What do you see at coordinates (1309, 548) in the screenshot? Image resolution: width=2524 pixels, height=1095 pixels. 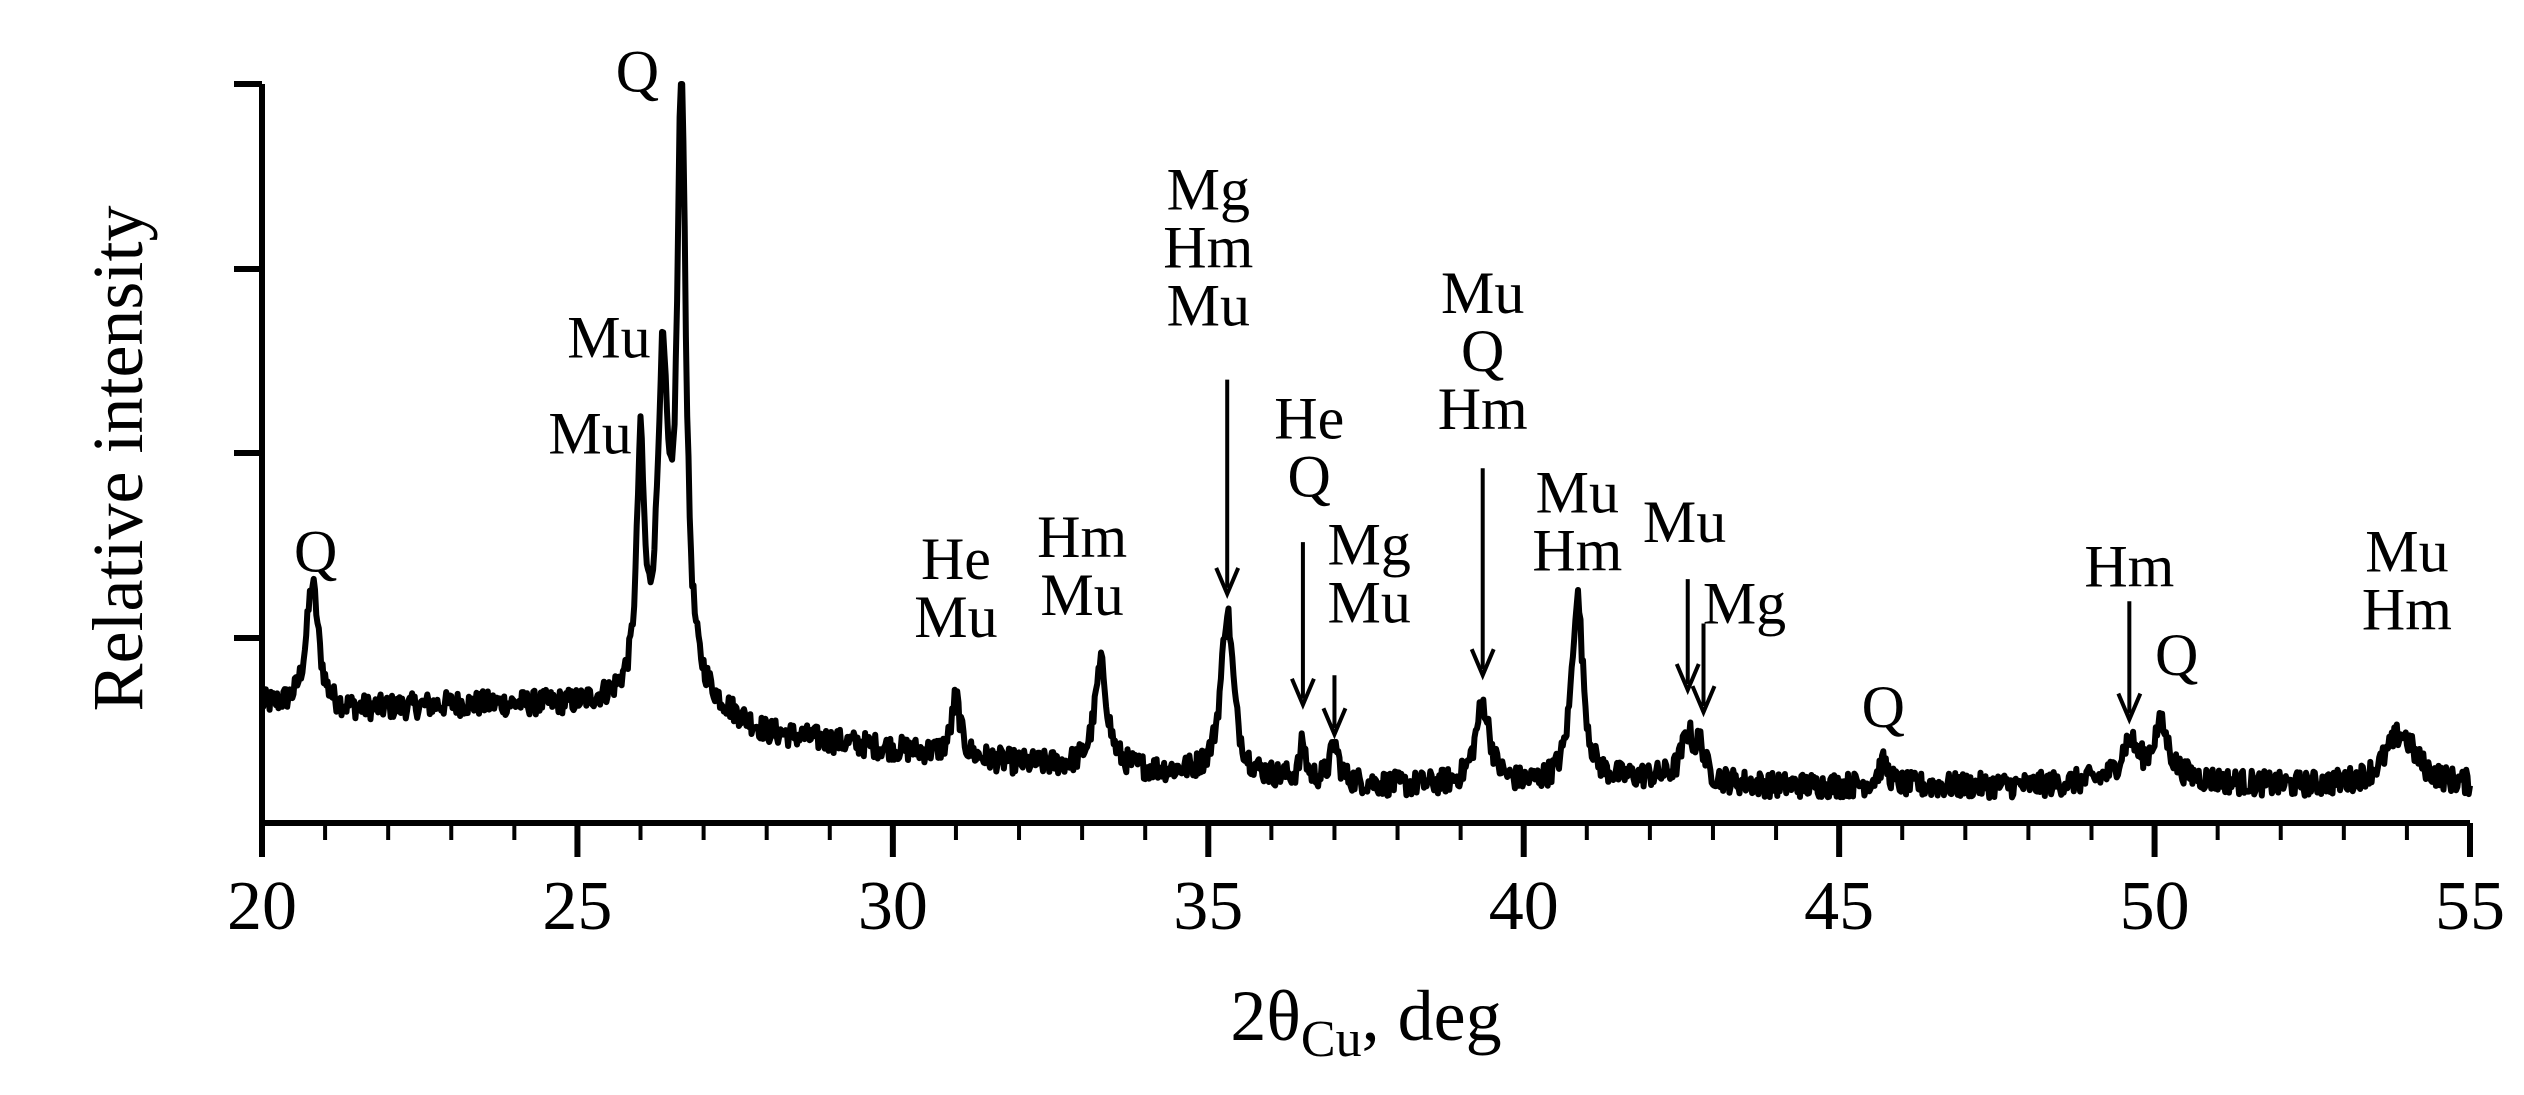 I see `peak-annotation: HeQ` at bounding box center [1309, 548].